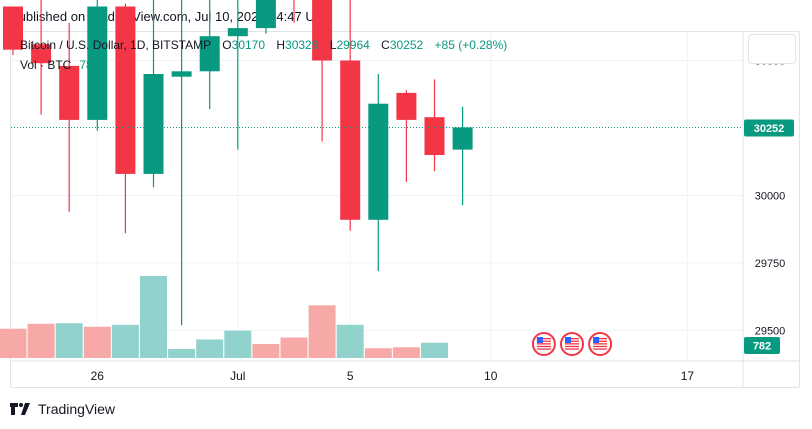 This screenshot has height=429, width=812. I want to click on y-tick-label: 29750, so click(770, 264).